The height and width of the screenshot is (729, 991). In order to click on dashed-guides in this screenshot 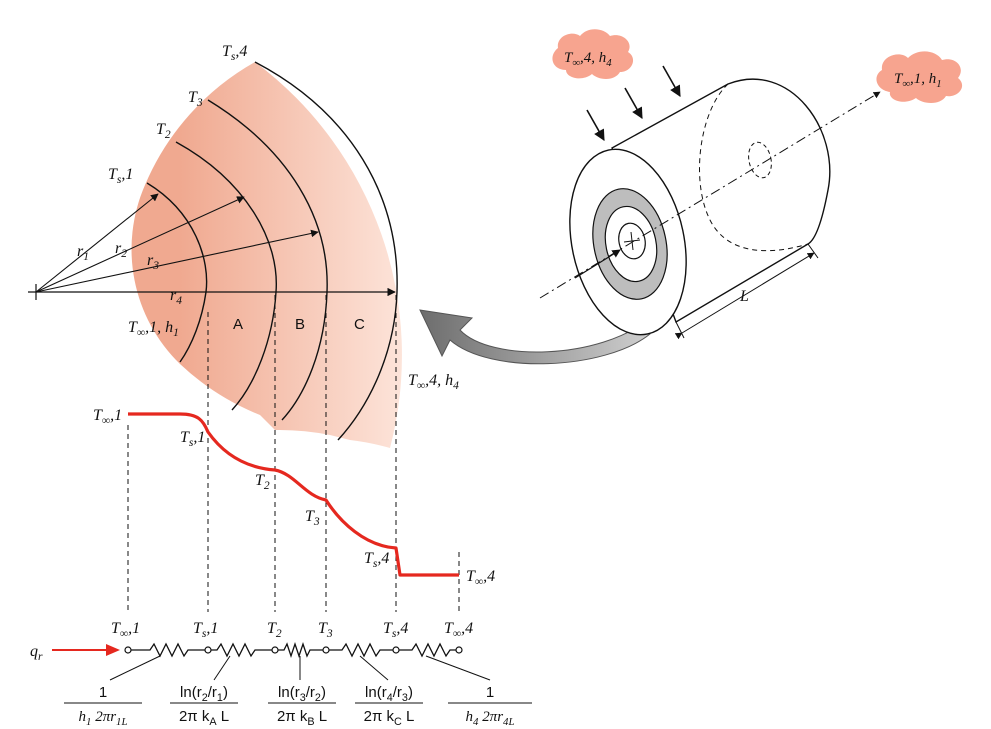, I will do `click(293, 453)`.